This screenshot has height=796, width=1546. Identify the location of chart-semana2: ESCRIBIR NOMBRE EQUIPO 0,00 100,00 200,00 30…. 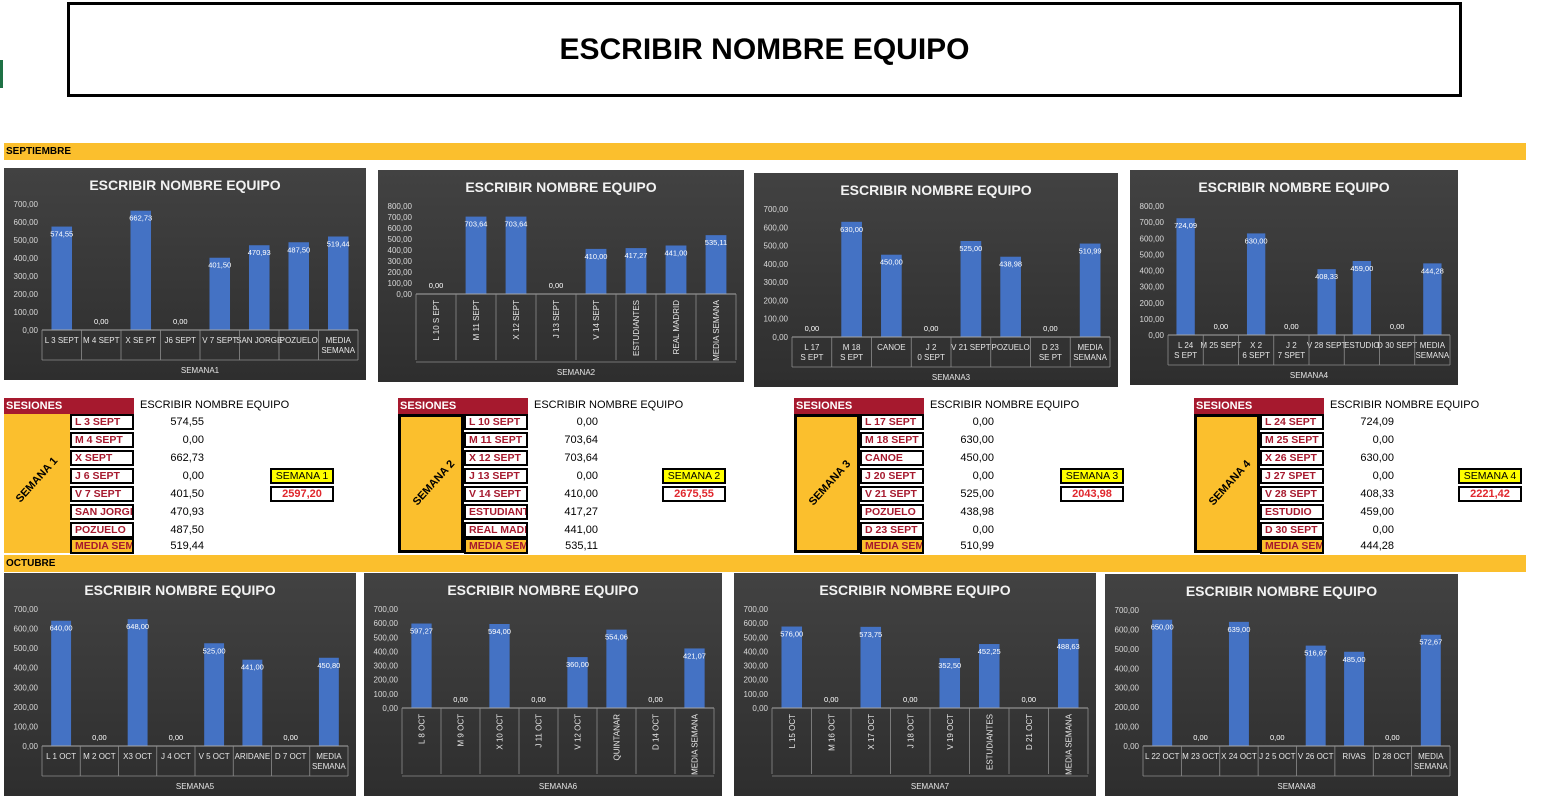
(561, 276).